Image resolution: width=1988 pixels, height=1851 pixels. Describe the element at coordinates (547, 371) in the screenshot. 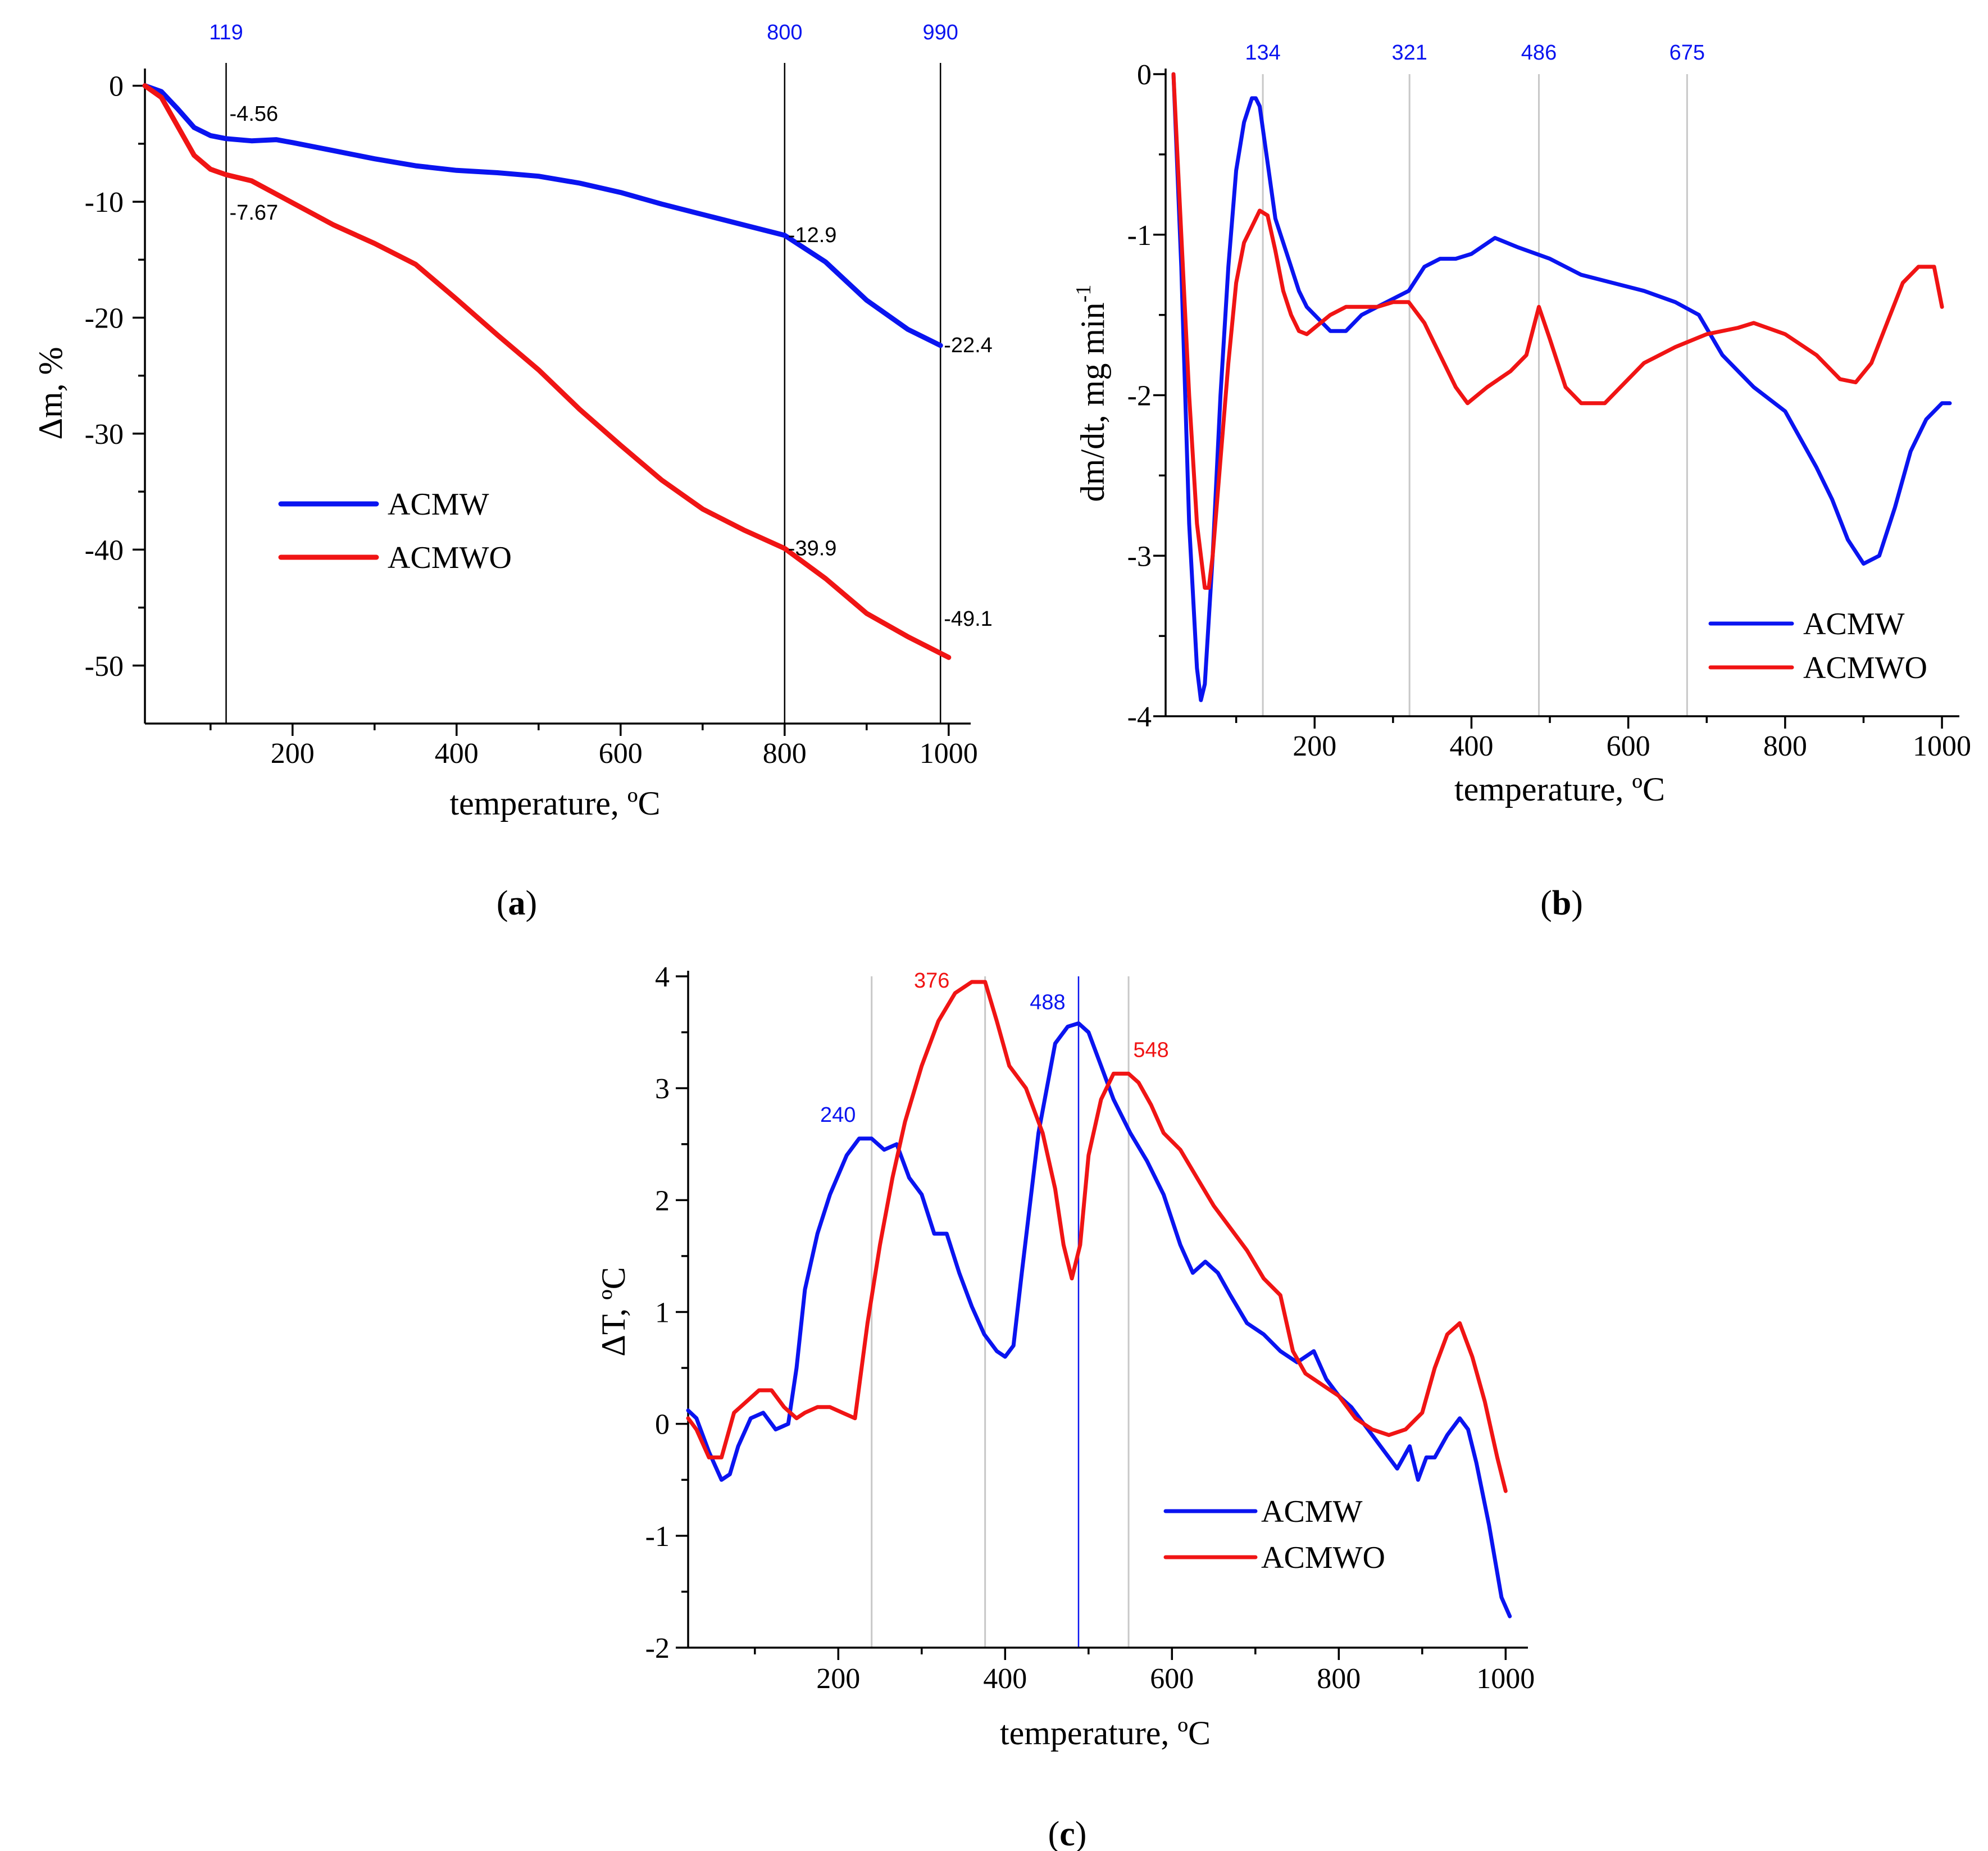

I see `panel-a-series-acmwo` at that location.